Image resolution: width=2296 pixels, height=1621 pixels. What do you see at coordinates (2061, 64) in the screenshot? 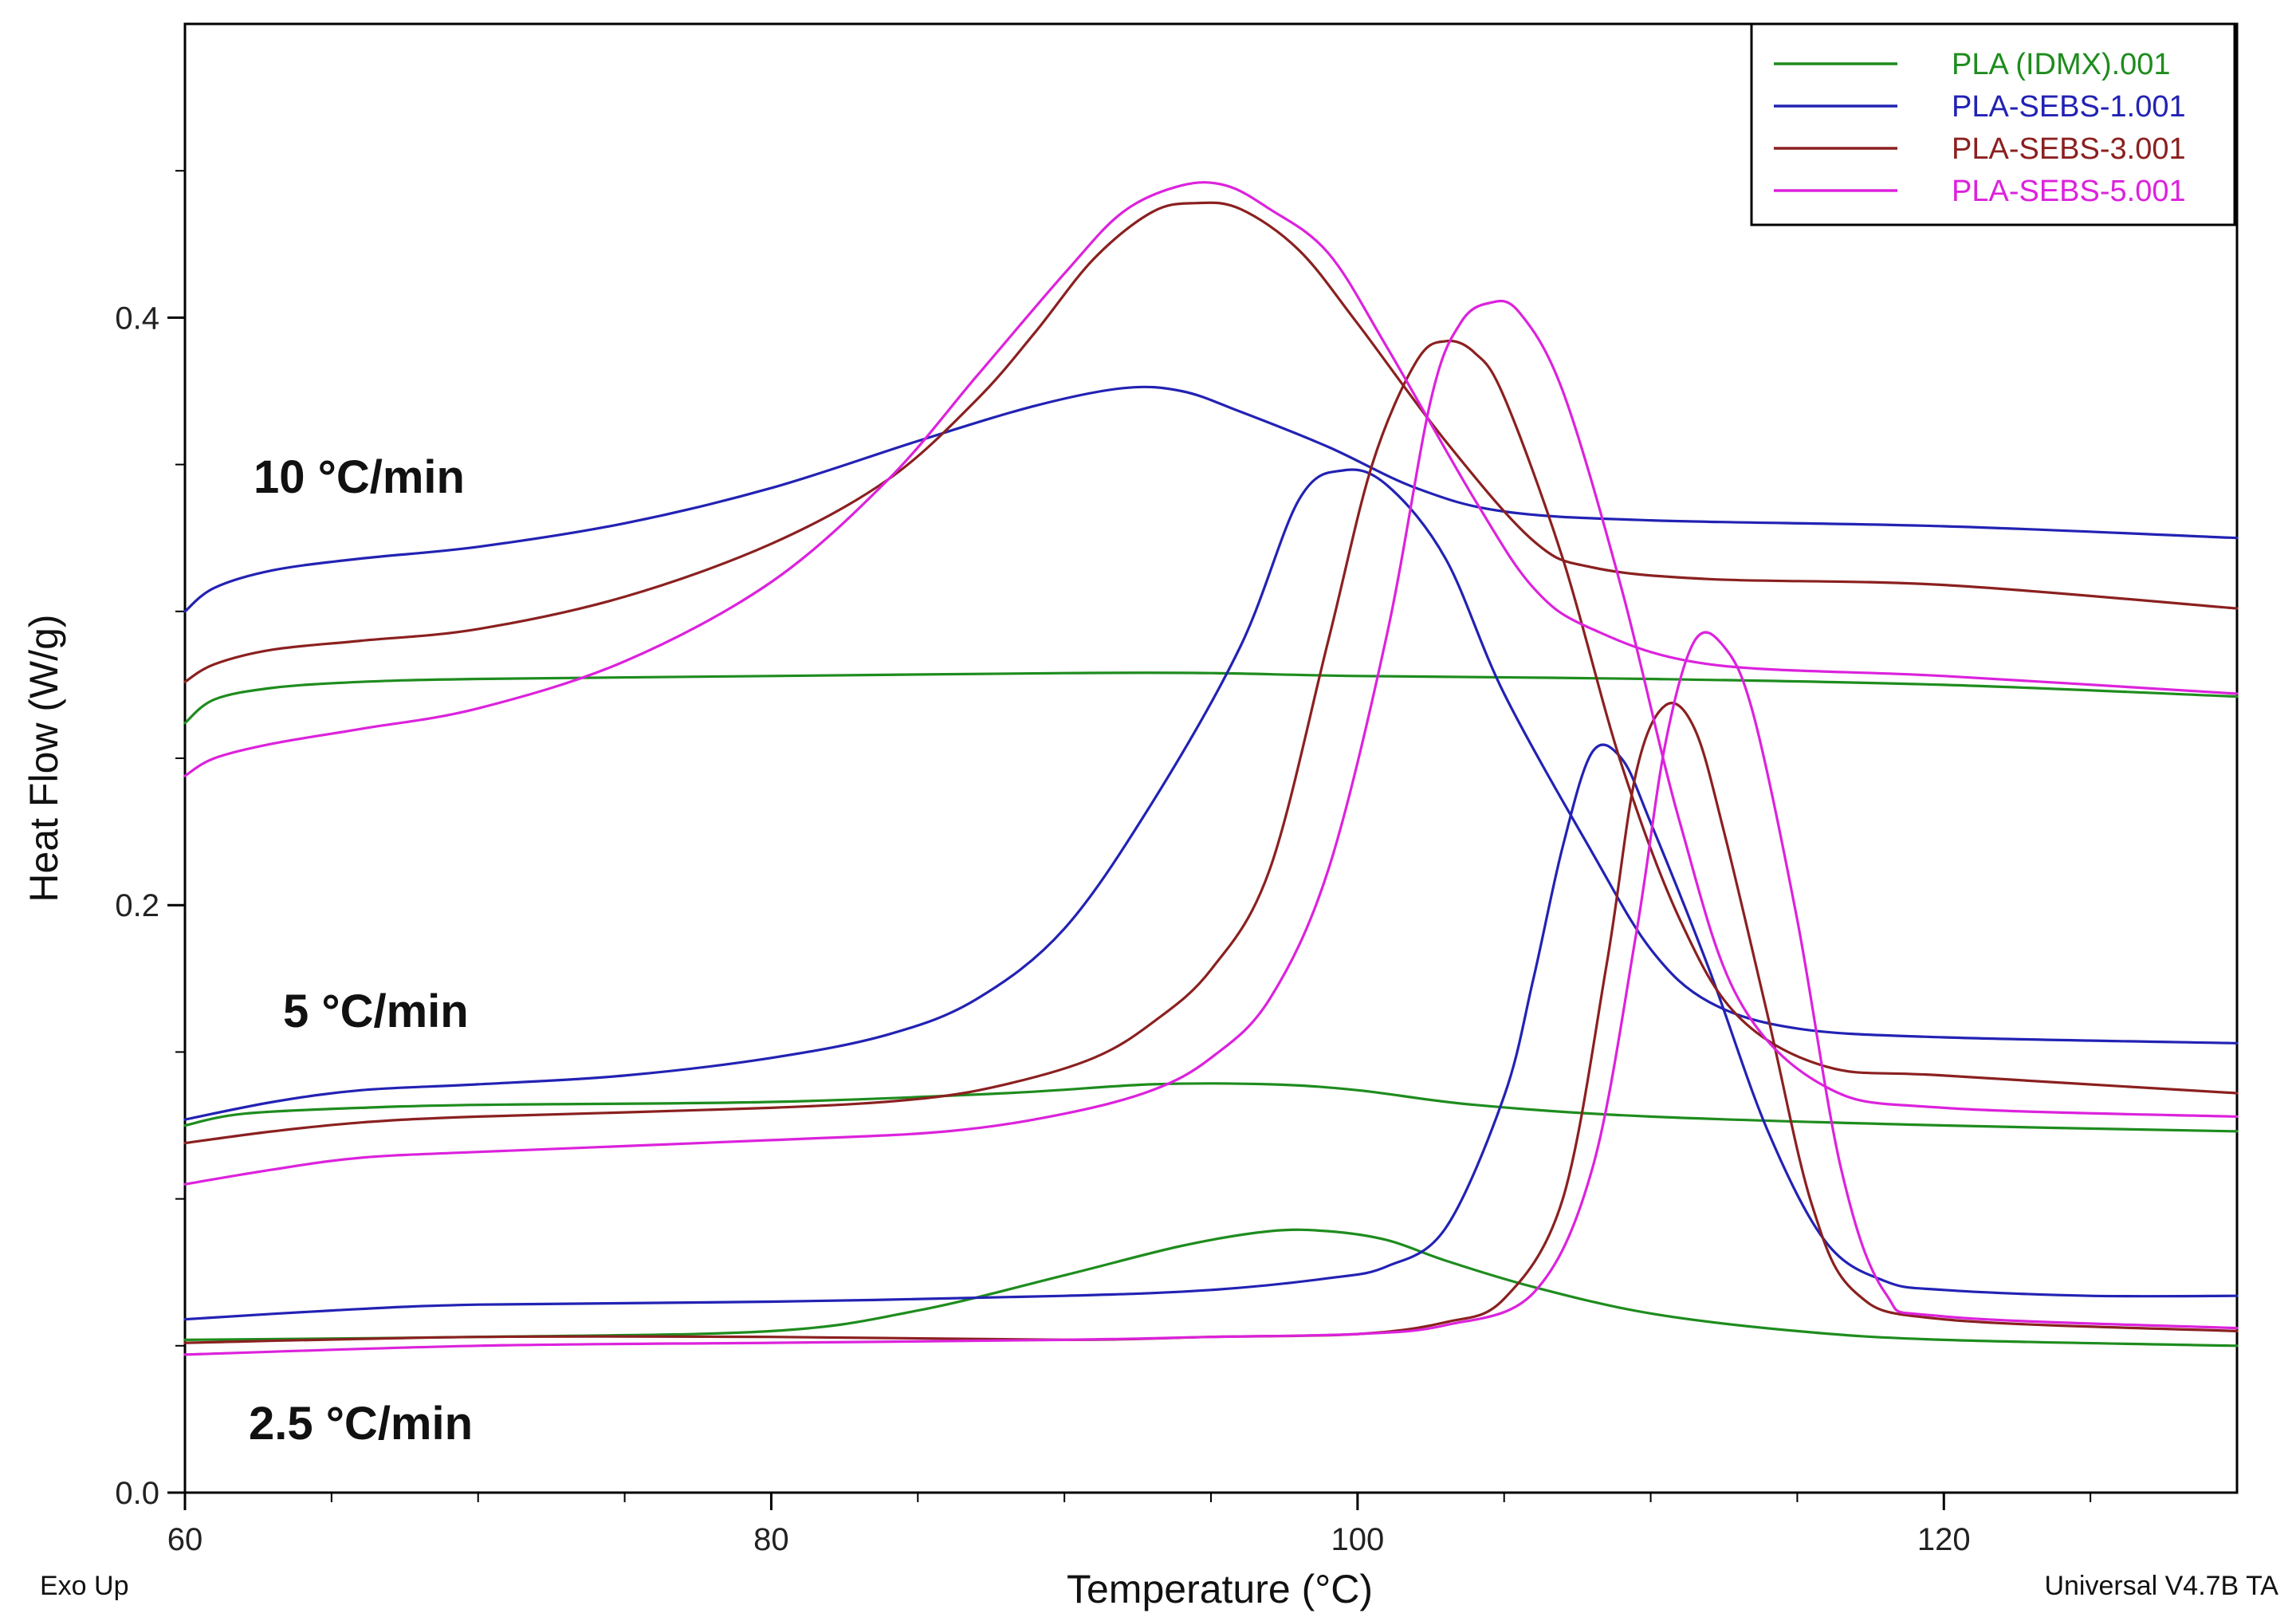
I see `legend-entry: PLA (IDMX).001` at bounding box center [2061, 64].